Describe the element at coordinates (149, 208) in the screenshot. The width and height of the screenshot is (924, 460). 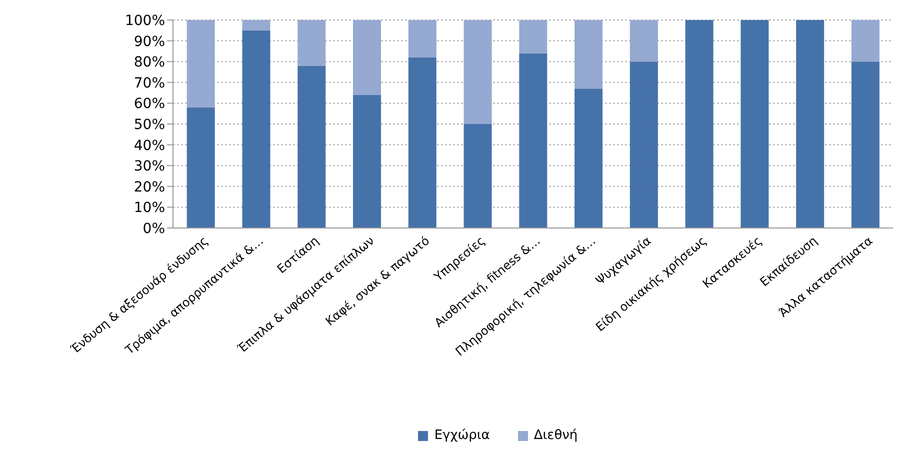
I see `y-tick-label: 10%` at that location.